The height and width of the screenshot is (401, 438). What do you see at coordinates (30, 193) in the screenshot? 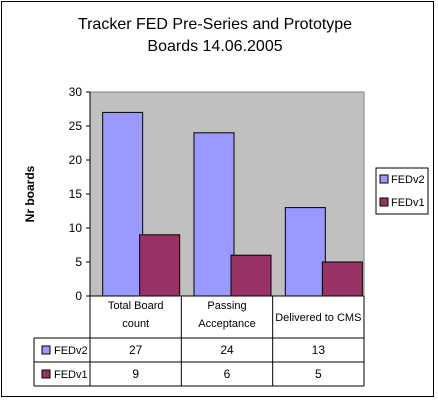
I see `y-axis-title: Nr boards` at bounding box center [30, 193].